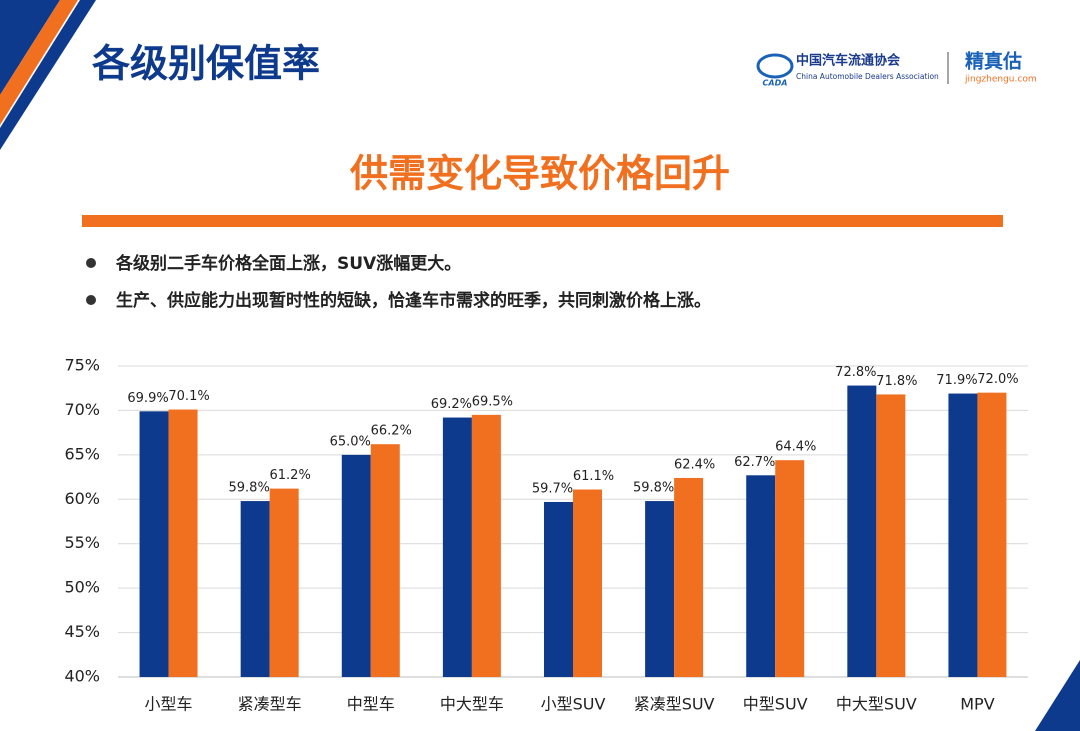 The width and height of the screenshot is (1080, 731). What do you see at coordinates (82, 365) in the screenshot?
I see `y-tick-label: 75%` at bounding box center [82, 365].